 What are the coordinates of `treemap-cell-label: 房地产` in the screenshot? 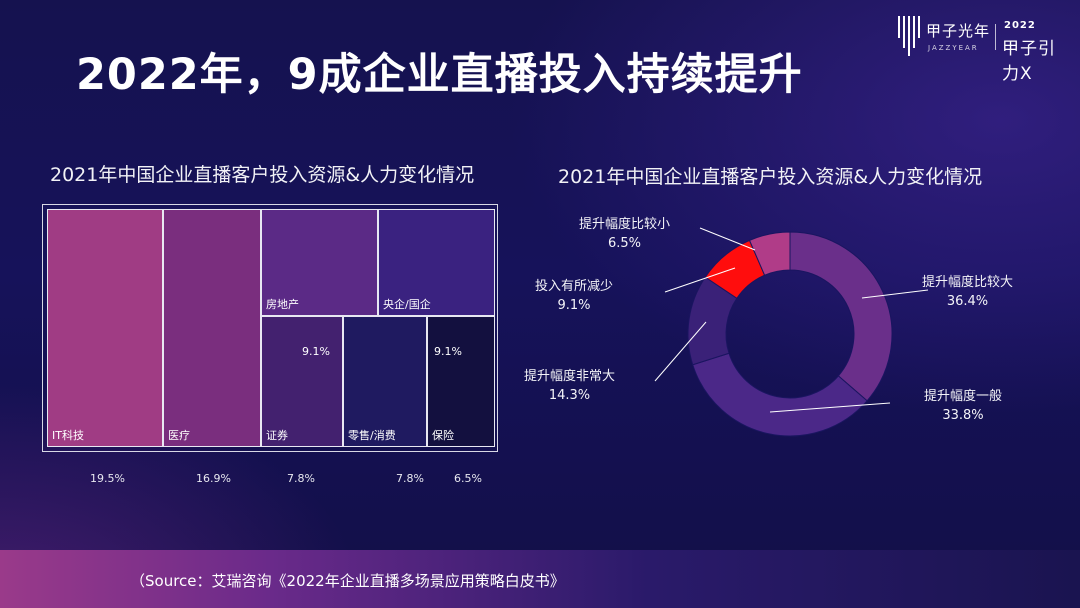 It's located at (282, 304).